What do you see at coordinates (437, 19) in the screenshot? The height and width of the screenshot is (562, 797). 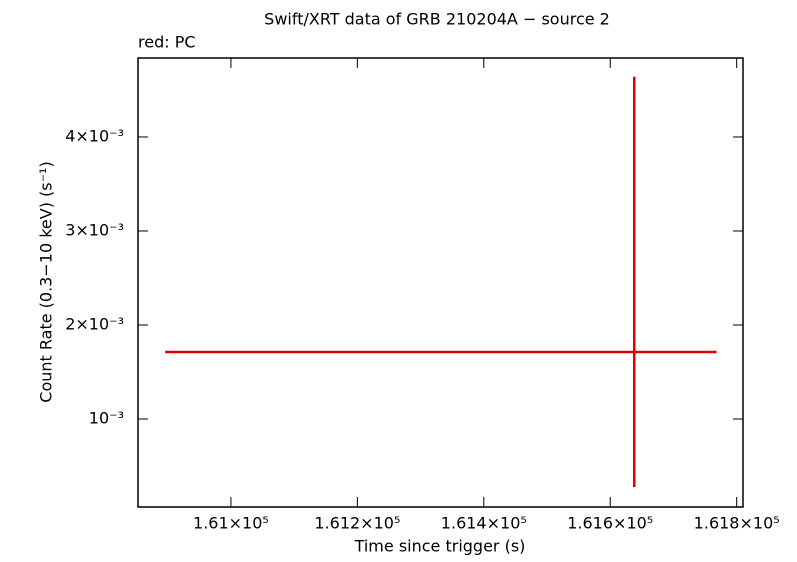 I see `chart-title: Swift/XRT data of GRB 210204A − source 2` at bounding box center [437, 19].